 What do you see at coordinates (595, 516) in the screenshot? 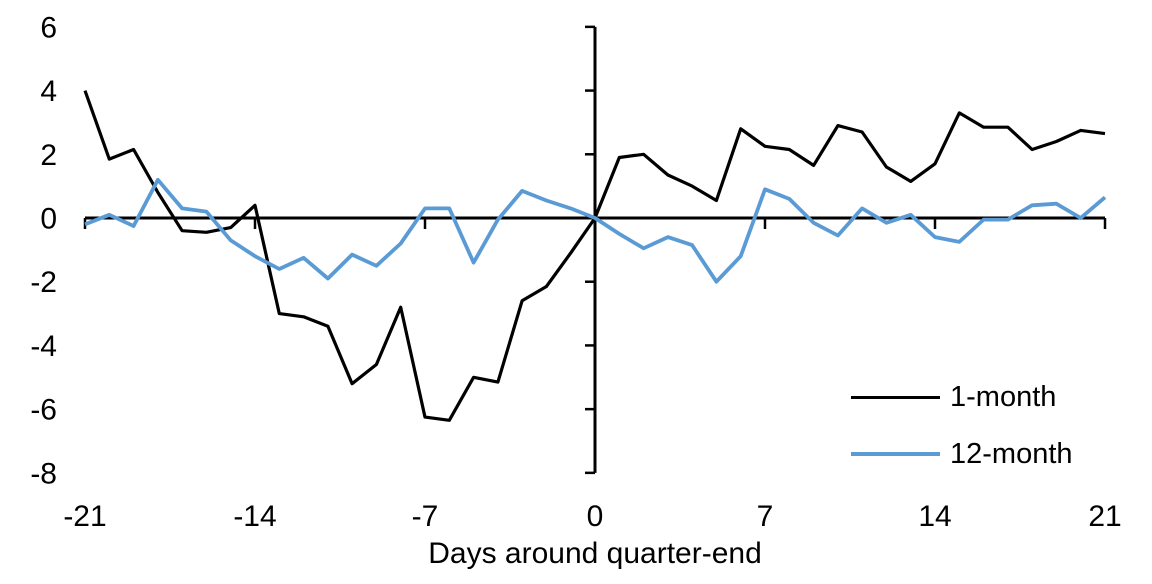
I see `x-tick-label: 0` at bounding box center [595, 516].